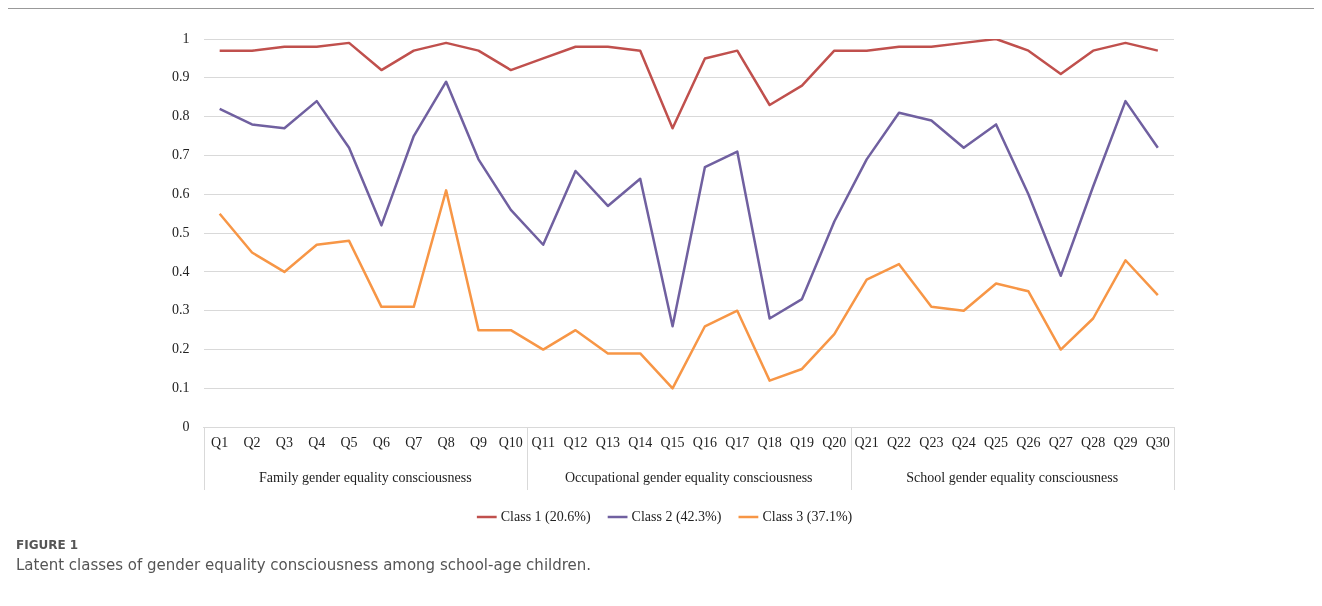 The width and height of the screenshot is (1322, 606). What do you see at coordinates (899, 443) in the screenshot?
I see `x-tick-label: Q22` at bounding box center [899, 443].